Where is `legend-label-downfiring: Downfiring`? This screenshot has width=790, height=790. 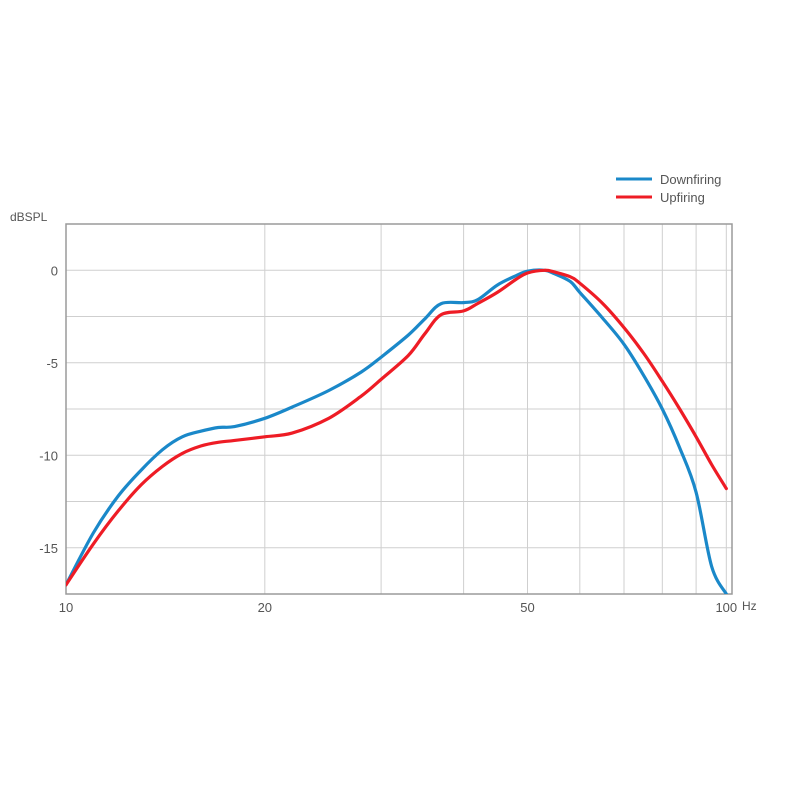 legend-label-downfiring: Downfiring is located at coordinates (690, 179).